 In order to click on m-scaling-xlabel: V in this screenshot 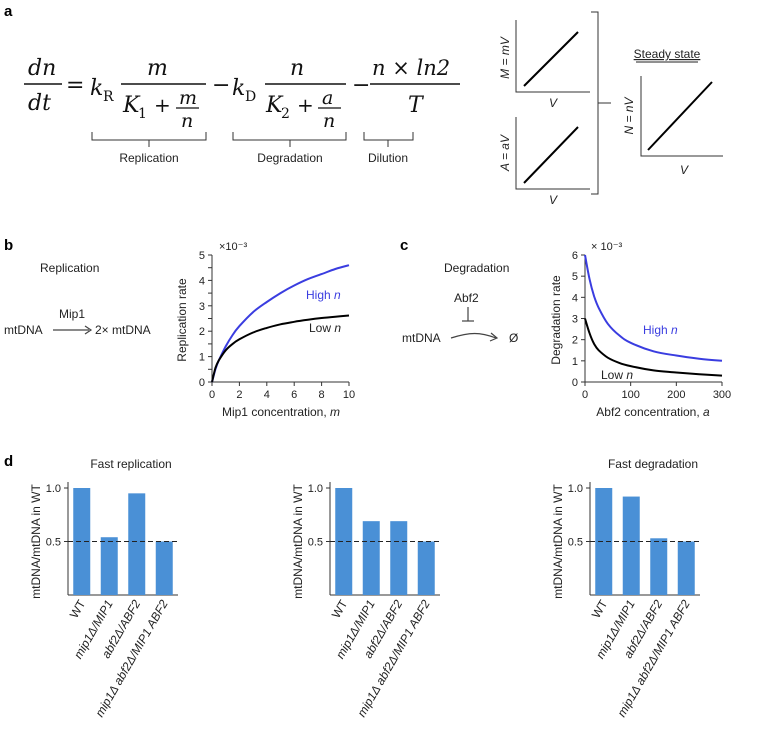, I will do `click(553, 103)`.